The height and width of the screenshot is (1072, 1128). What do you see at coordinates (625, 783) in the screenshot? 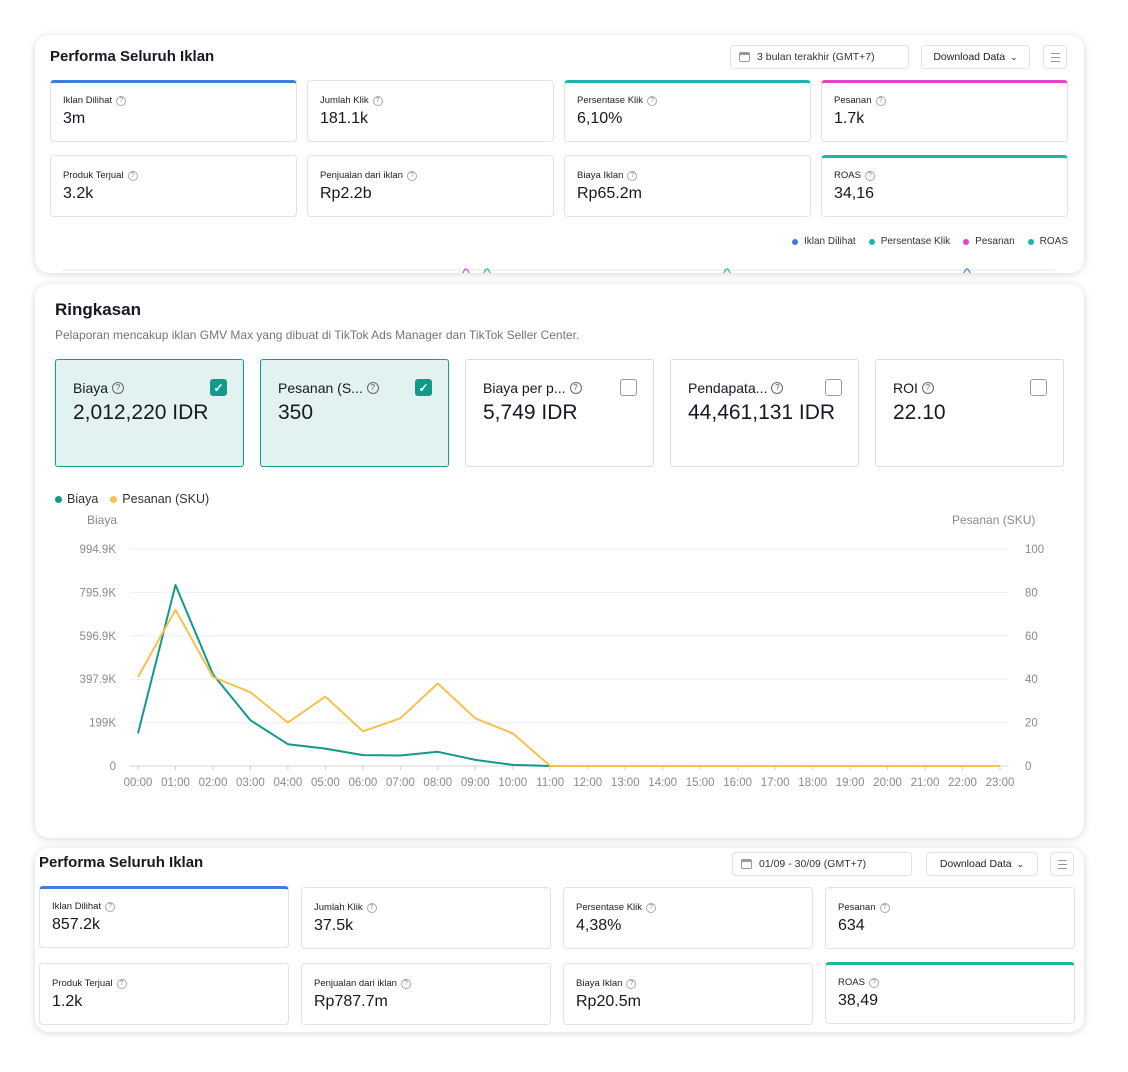
I see `x-tick-label: 13:00` at bounding box center [625, 783].